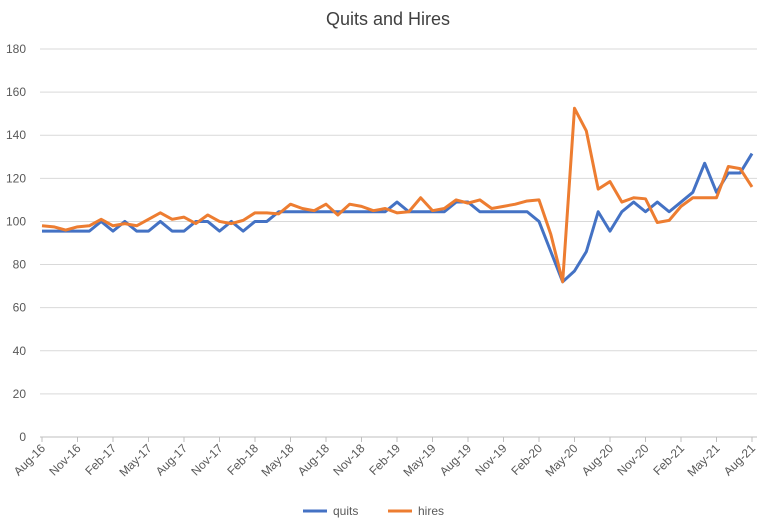  What do you see at coordinates (490, 459) in the screenshot?
I see `x-tick-label: Nov-19` at bounding box center [490, 459].